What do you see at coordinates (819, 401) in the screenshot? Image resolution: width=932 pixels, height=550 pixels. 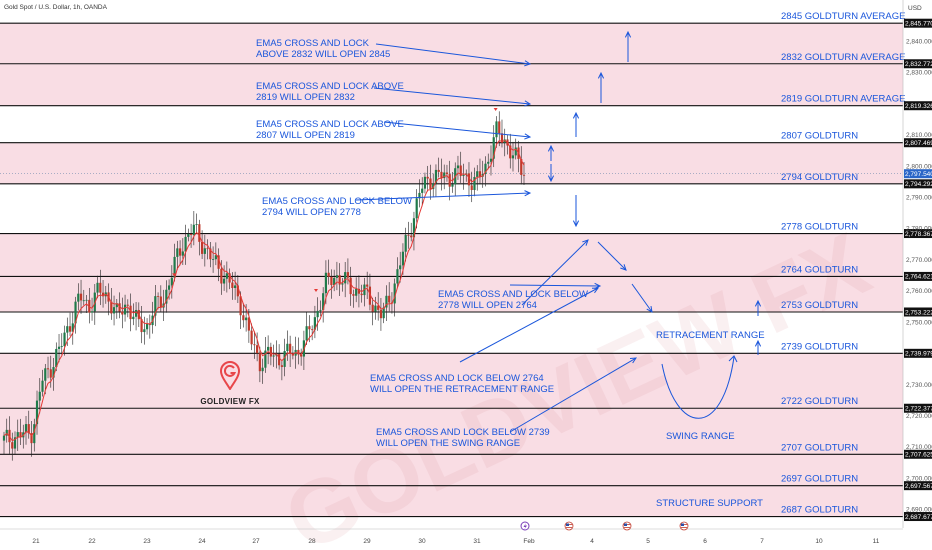 I see `level-label: 2722 GOLDTURN` at bounding box center [819, 401].